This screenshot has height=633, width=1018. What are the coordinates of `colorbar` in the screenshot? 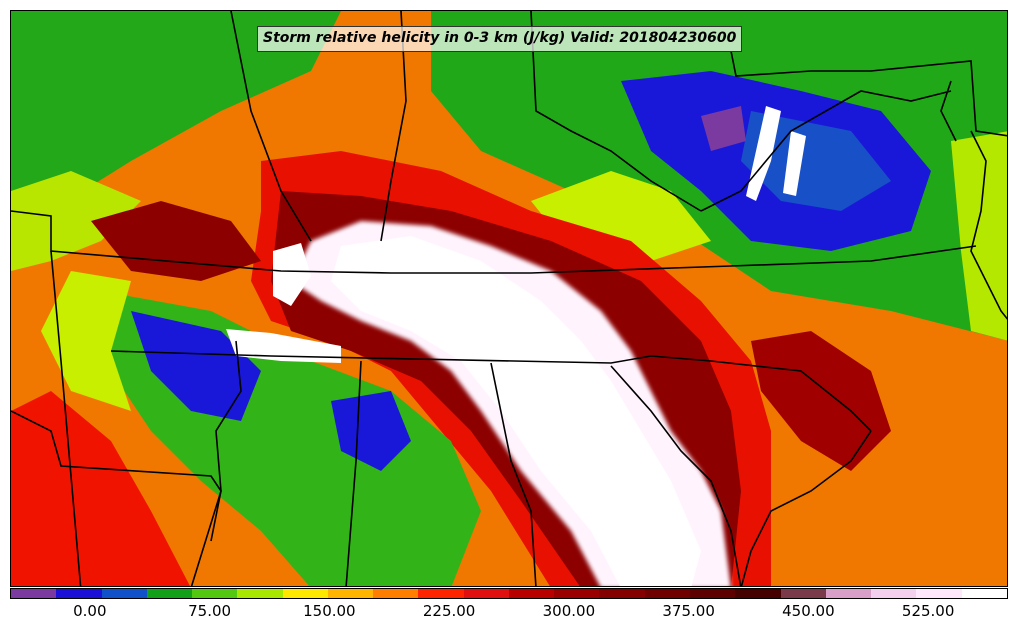 It's located at (509, 593).